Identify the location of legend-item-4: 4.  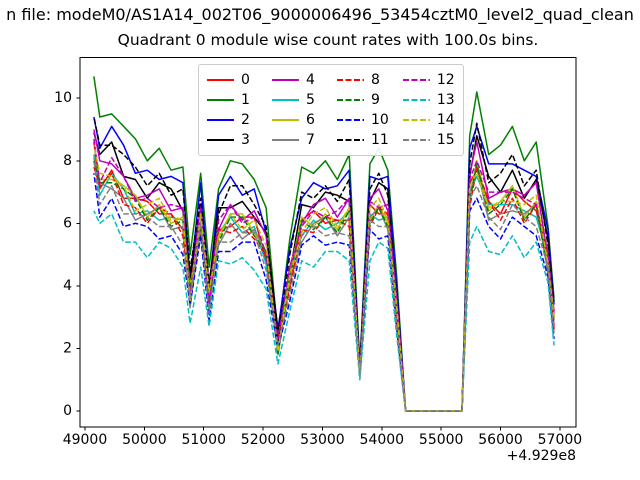
(297, 80).